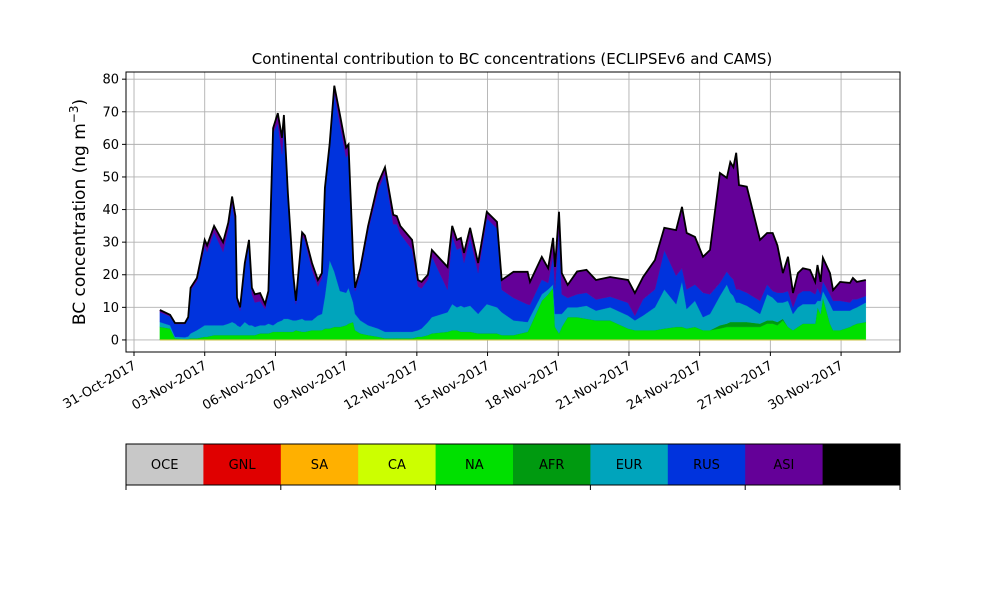  What do you see at coordinates (311, 385) in the screenshot?
I see `x-tick-label: 09-Nov-2017` at bounding box center [311, 385].